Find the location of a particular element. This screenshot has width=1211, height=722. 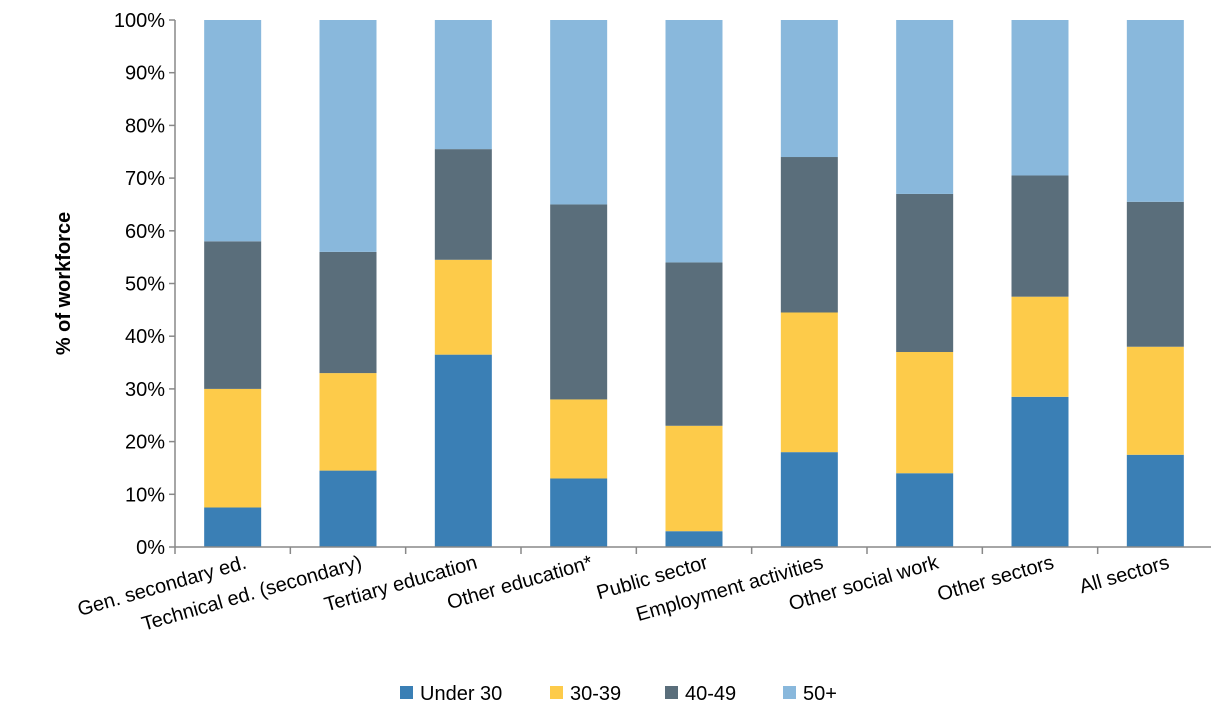

legend-label: 30-39 is located at coordinates (595, 694).